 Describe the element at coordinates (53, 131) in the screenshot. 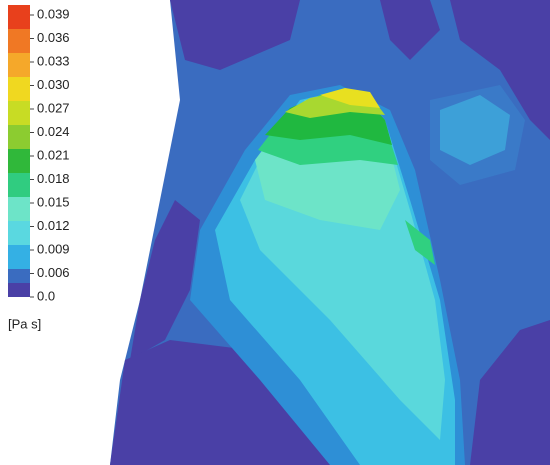

I see `tick-label: 0.024` at that location.